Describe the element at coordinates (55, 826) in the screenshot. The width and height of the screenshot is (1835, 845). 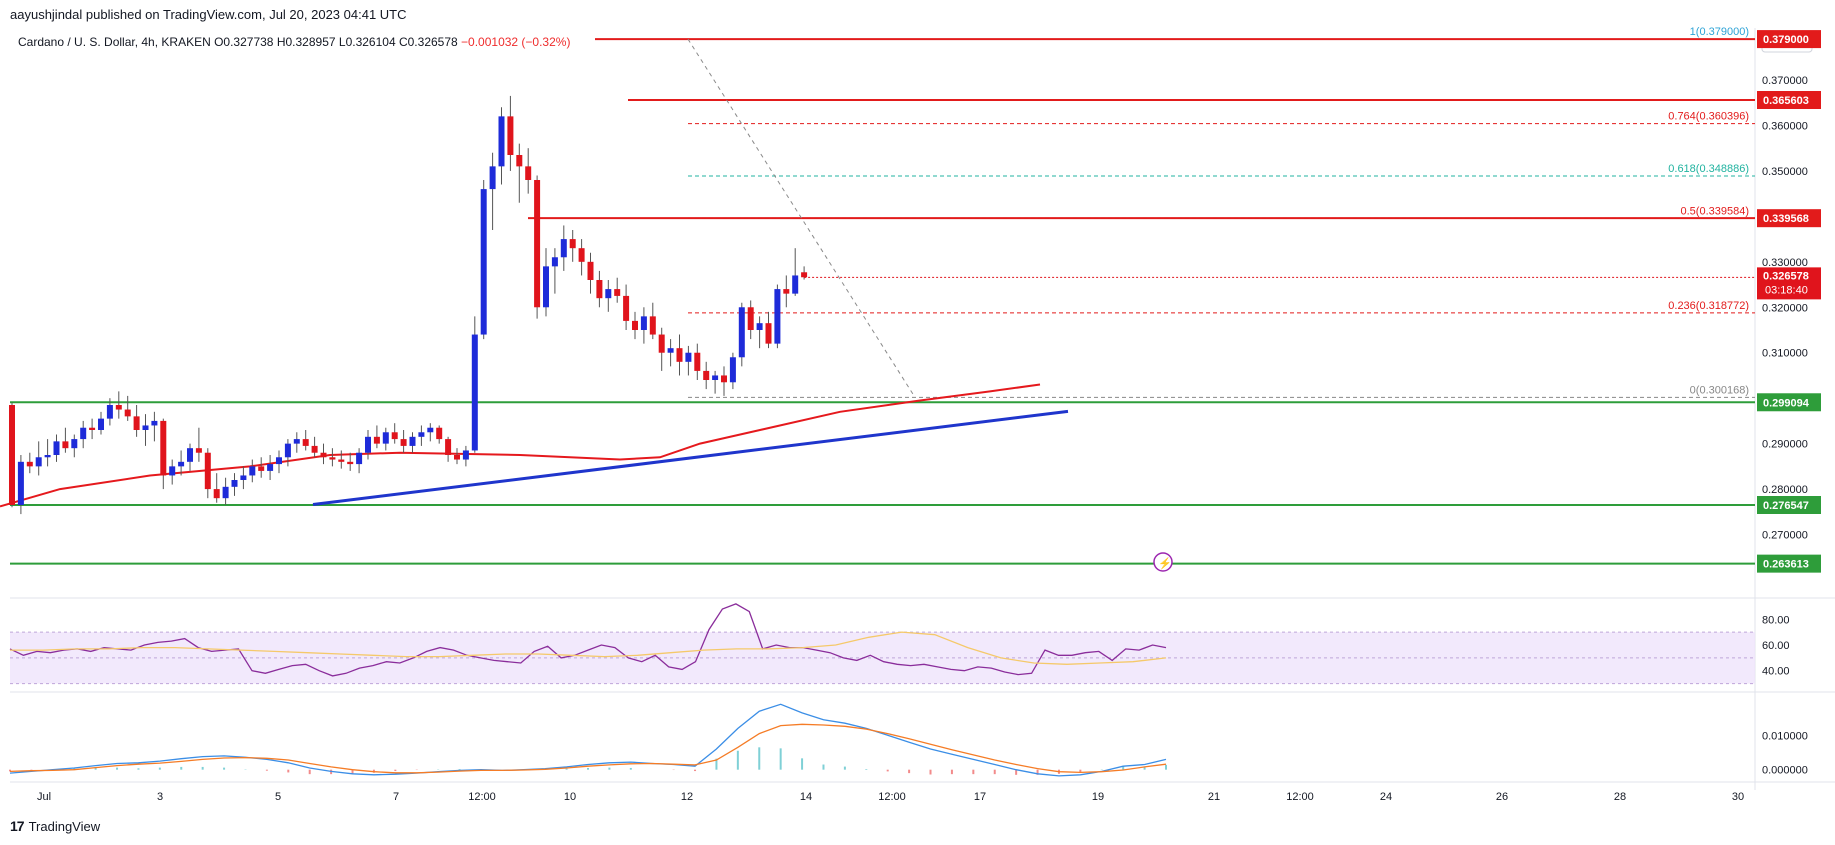
I see `footer-brand: 17 TradingView` at that location.